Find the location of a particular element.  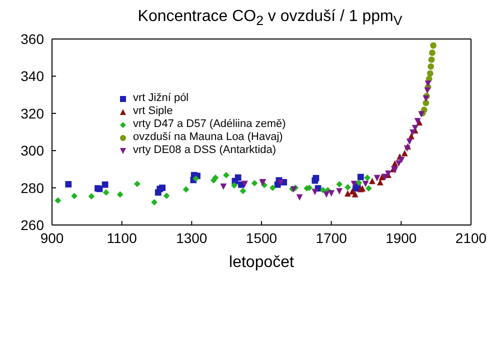

x-tick-label: 1100 is located at coordinates (122, 238).